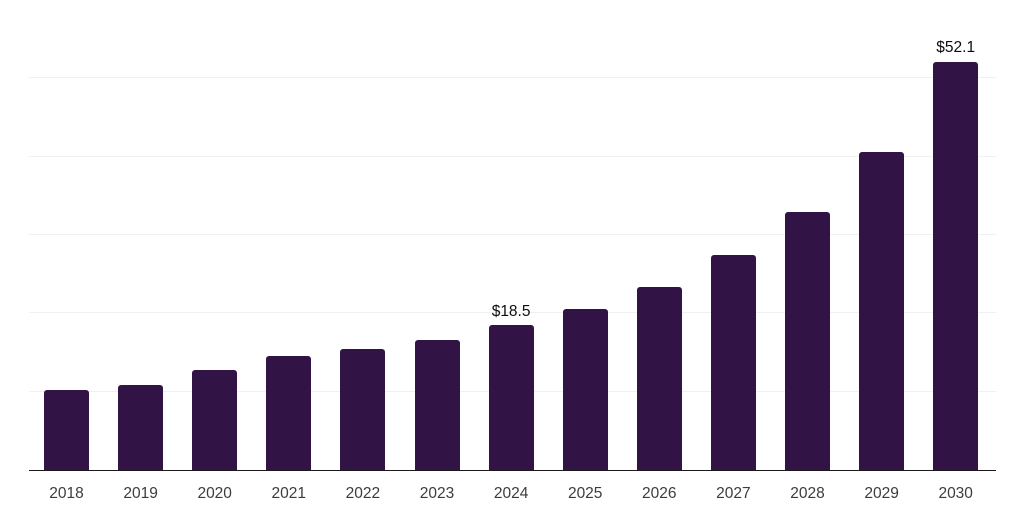 The width and height of the screenshot is (1024, 512). I want to click on x-tick-label-2030: 2030, so click(955, 493).